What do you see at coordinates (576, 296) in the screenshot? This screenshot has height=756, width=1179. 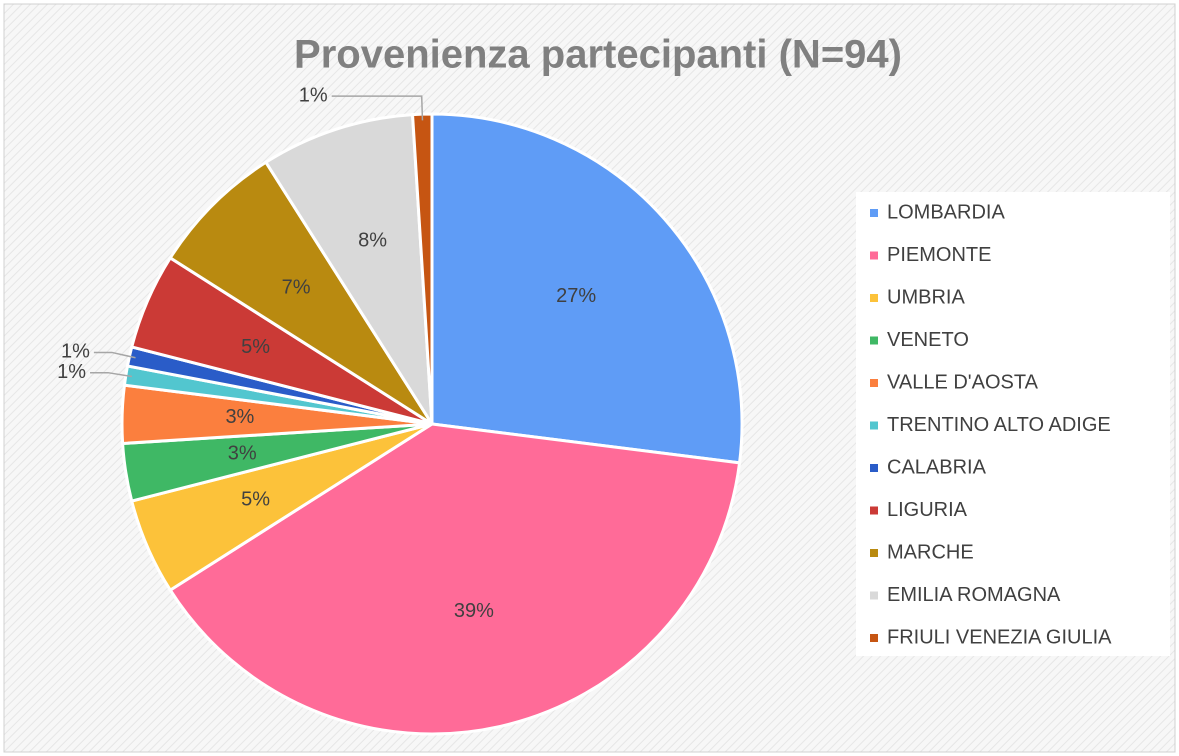 I see `data-label: 27%` at bounding box center [576, 296].